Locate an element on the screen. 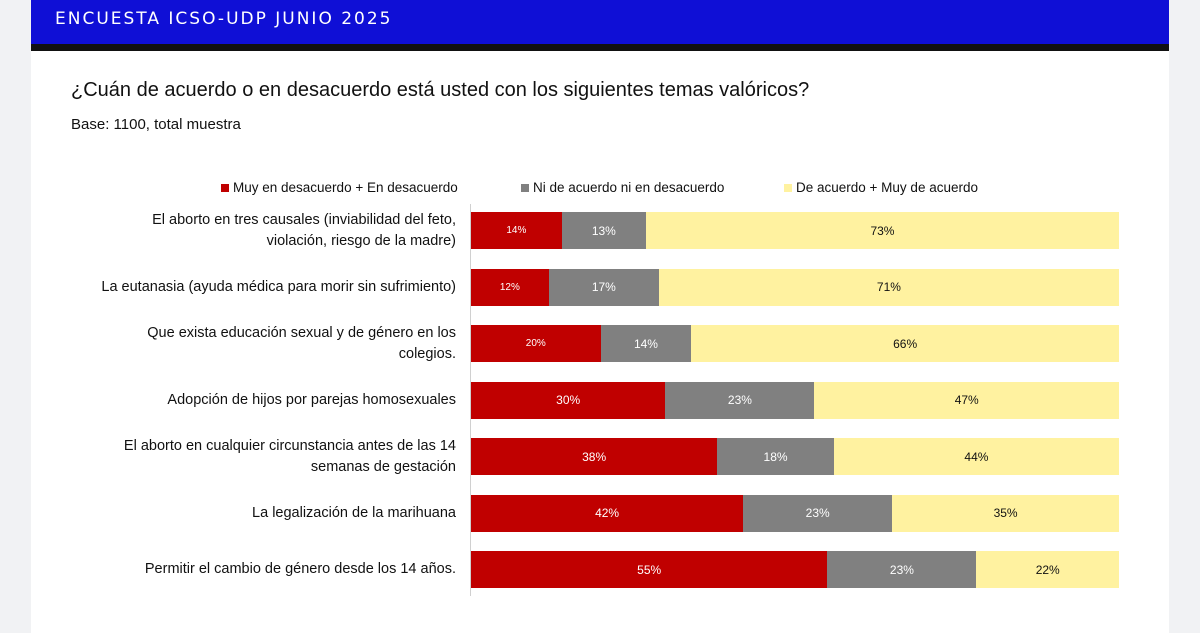 The height and width of the screenshot is (633, 1200). data-label: 71% is located at coordinates (888, 287).